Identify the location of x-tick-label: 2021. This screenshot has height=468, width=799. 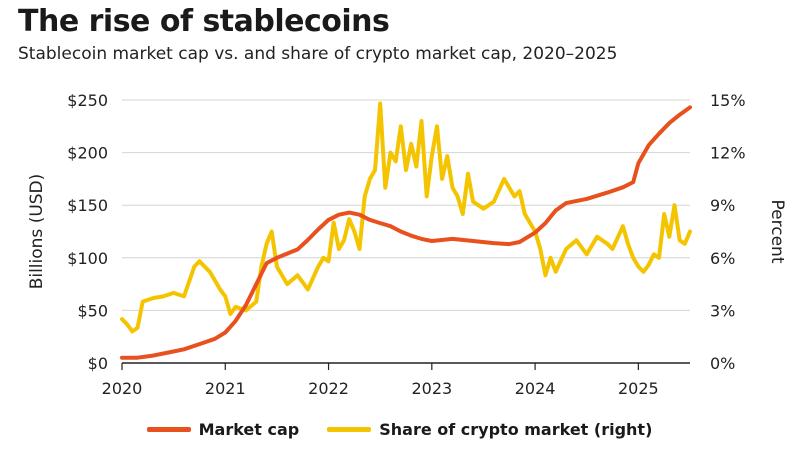
(225, 388).